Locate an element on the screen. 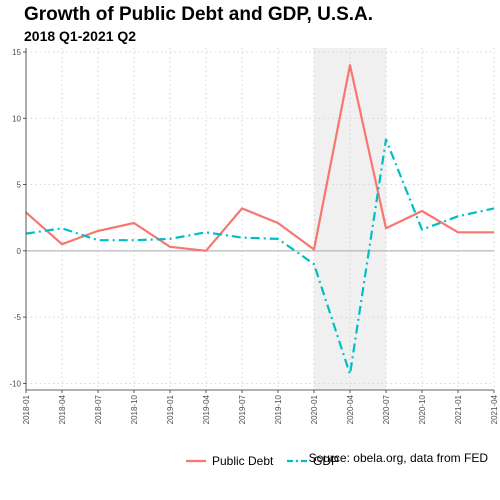  chart-subtitle: 2018 Q1-2021 Q2 is located at coordinates (80, 36).